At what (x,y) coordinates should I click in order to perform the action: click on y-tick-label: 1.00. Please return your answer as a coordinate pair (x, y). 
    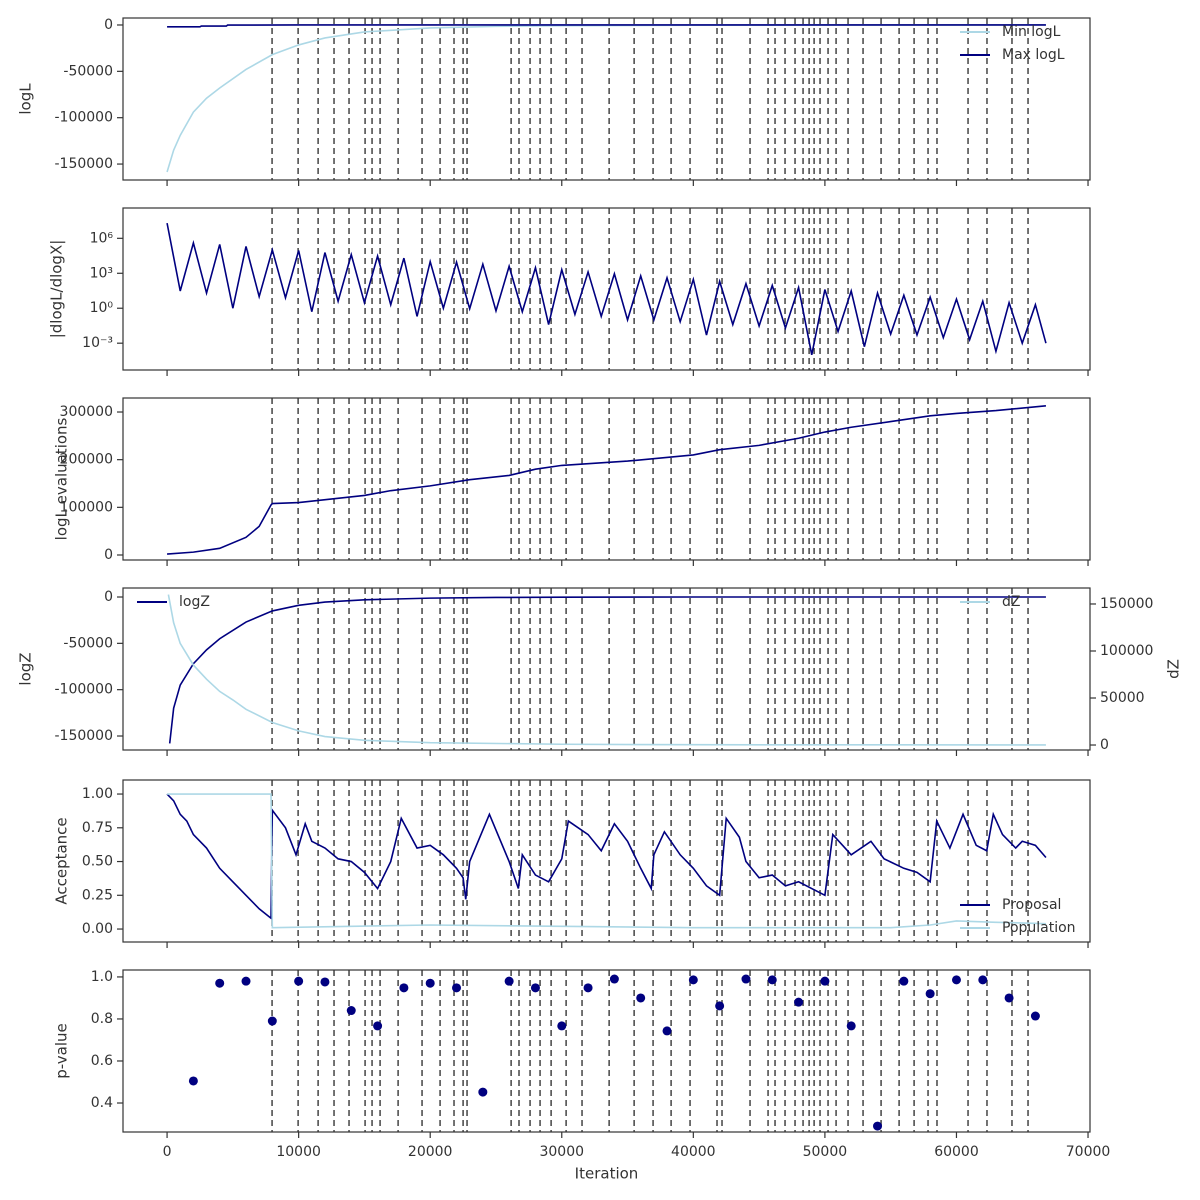
    Looking at the image, I should click on (97, 794).